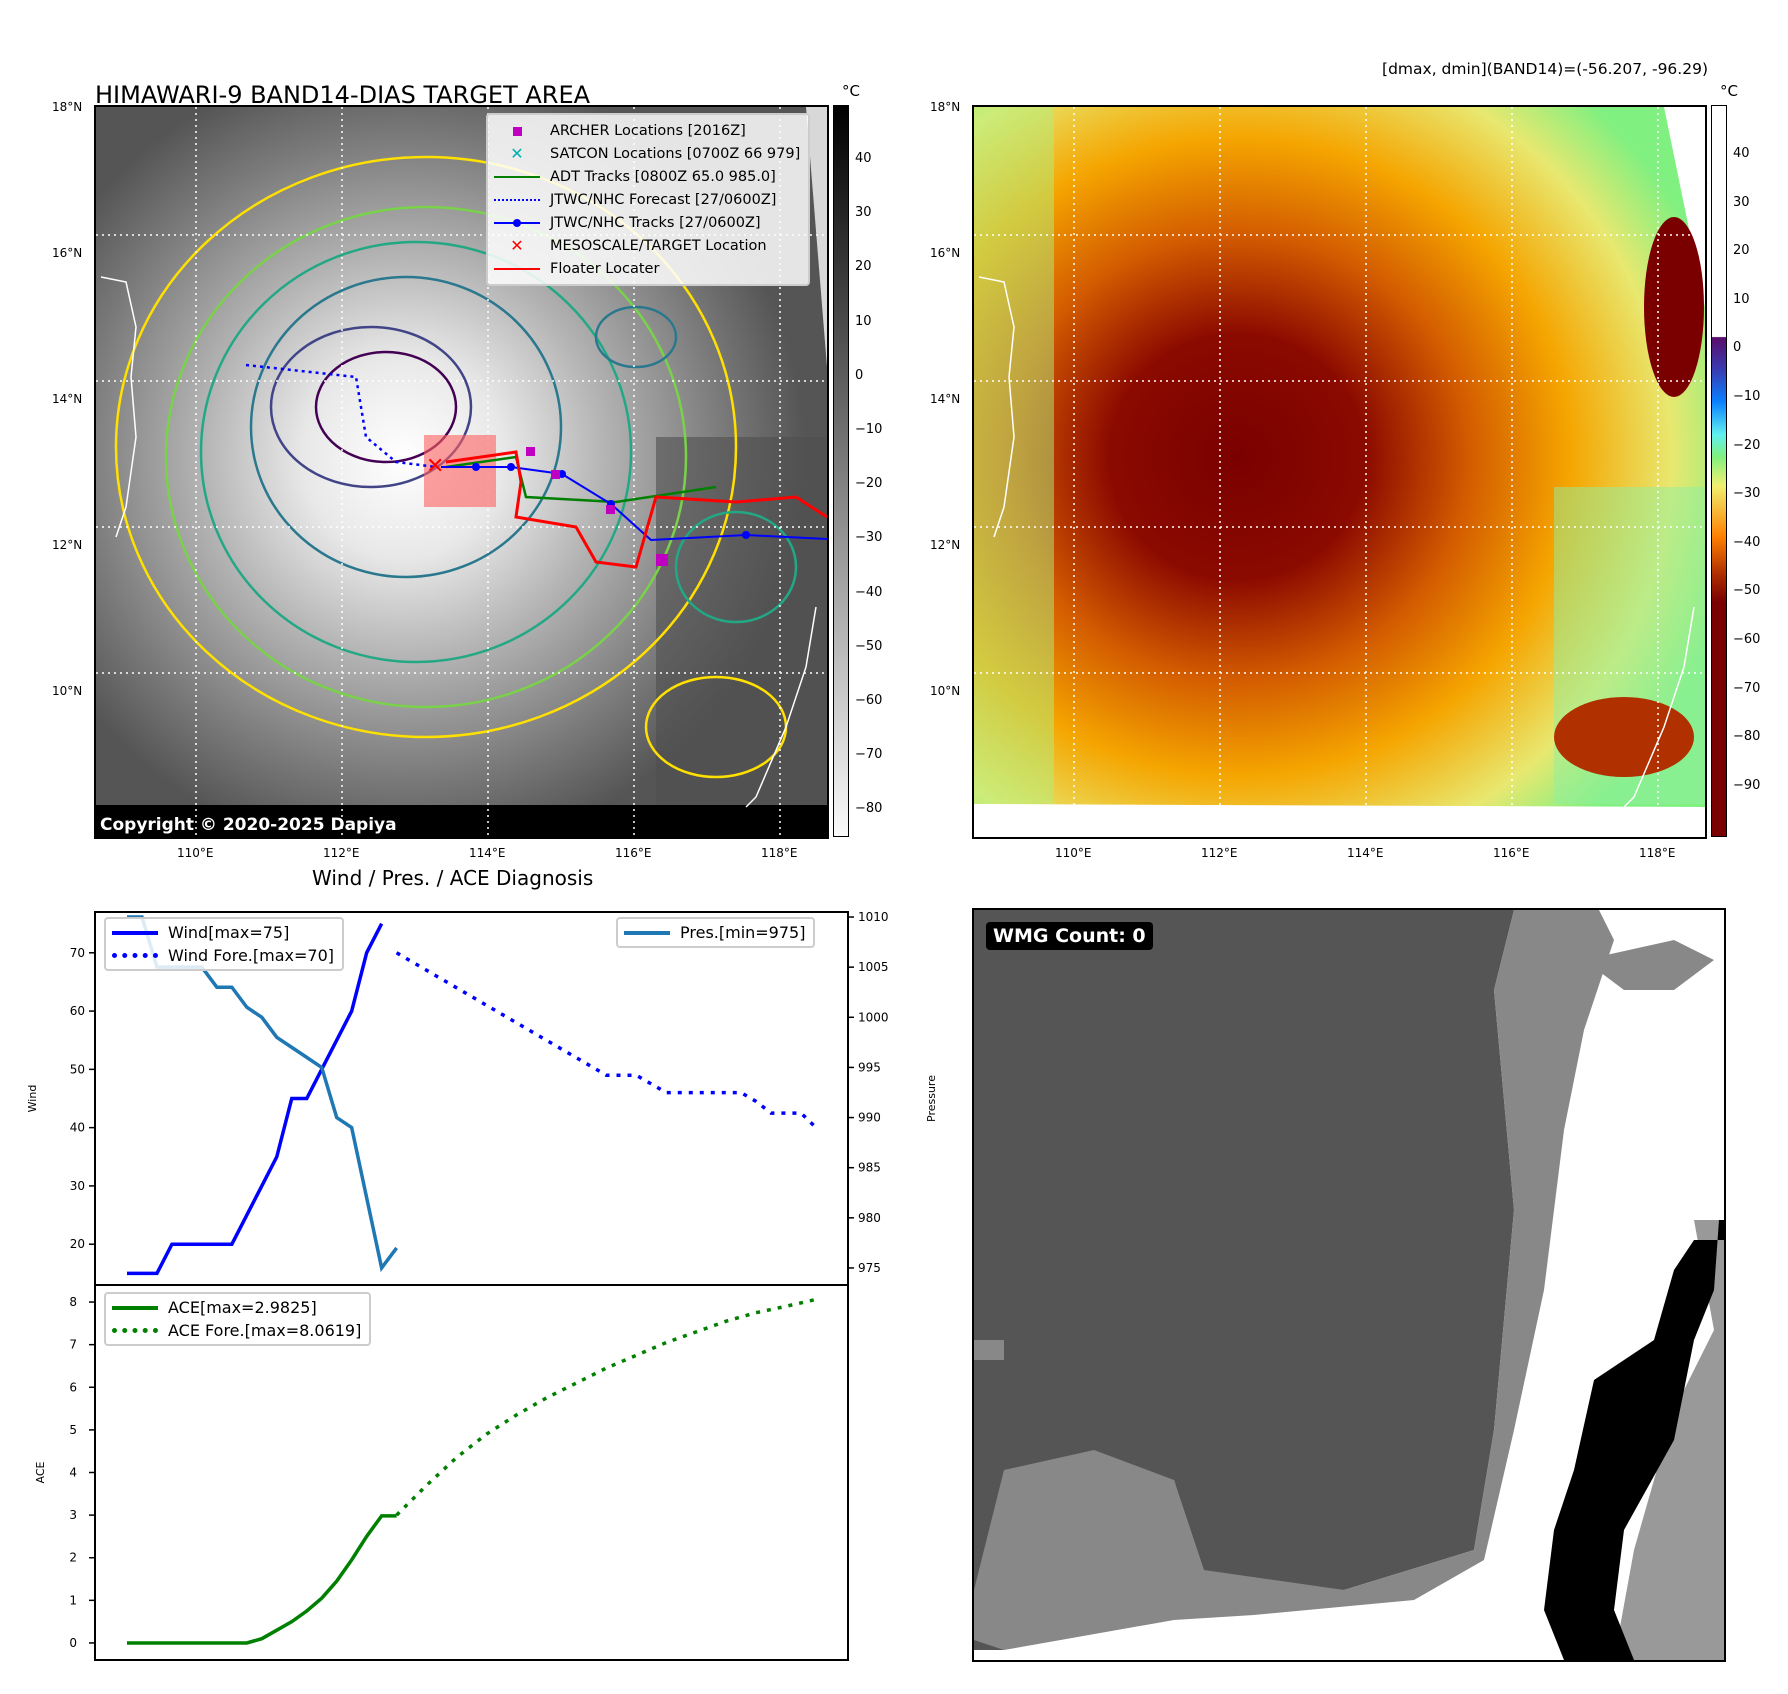  What do you see at coordinates (242, 1307) in the screenshot?
I see `legend-ace: ACE[max=2.9825]` at bounding box center [242, 1307].